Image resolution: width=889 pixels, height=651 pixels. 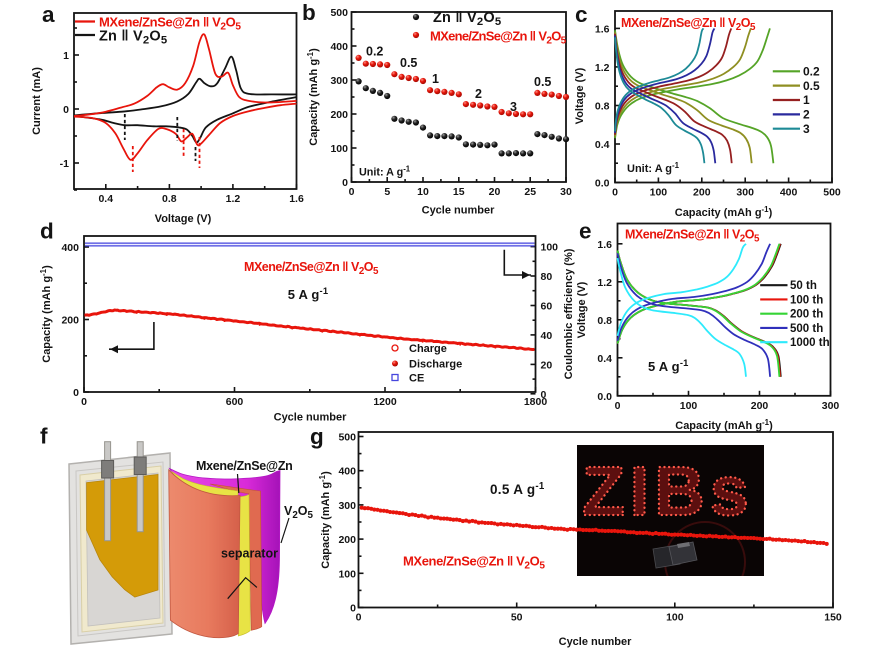 What do you see at coordinates (416, 379) in the screenshot?
I see `svg-text: CE` at bounding box center [416, 379].